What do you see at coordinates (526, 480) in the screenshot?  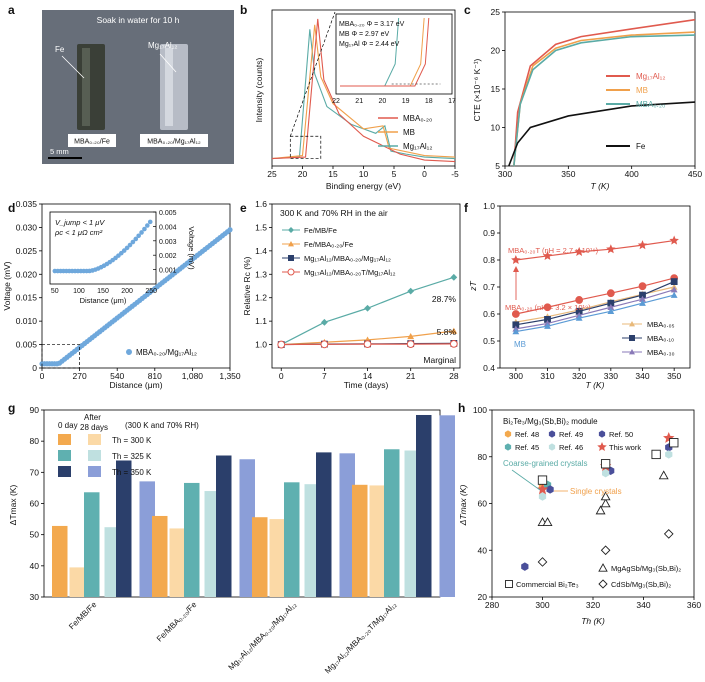 I see `h-arrow-coarse` at bounding box center [526, 480].